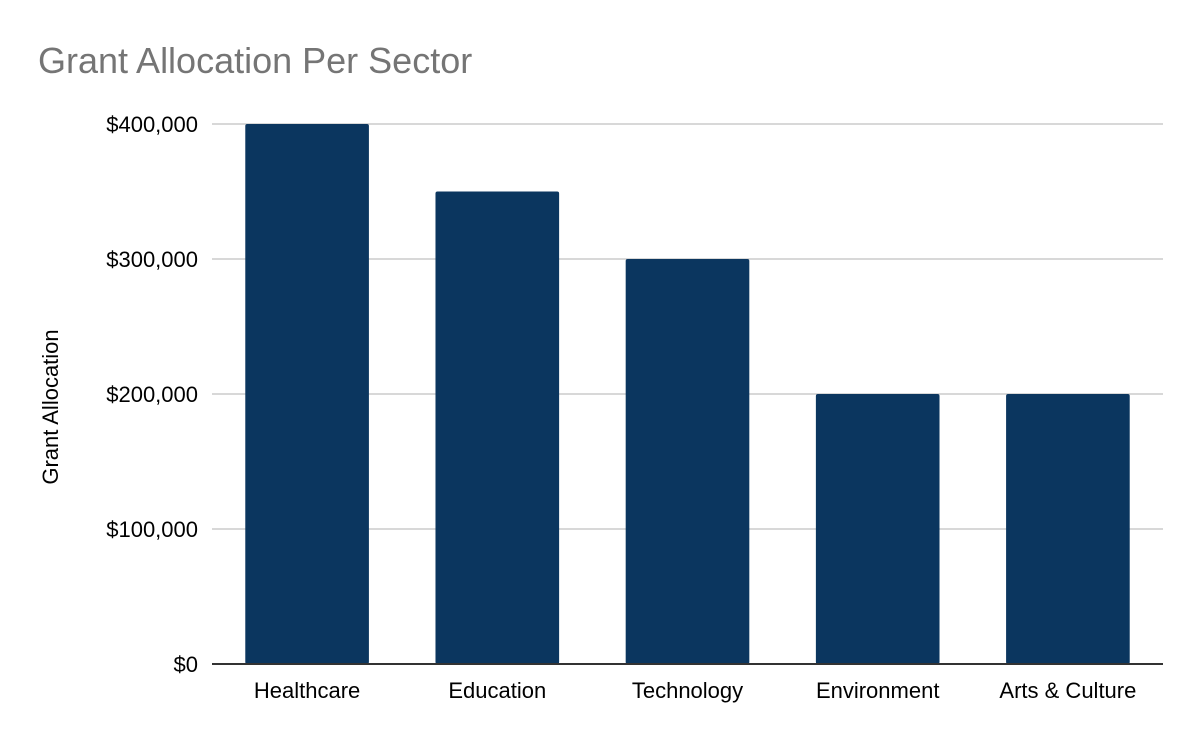 The height and width of the screenshot is (742, 1200). I want to click on x-tick-label: Healthcare, so click(307, 690).